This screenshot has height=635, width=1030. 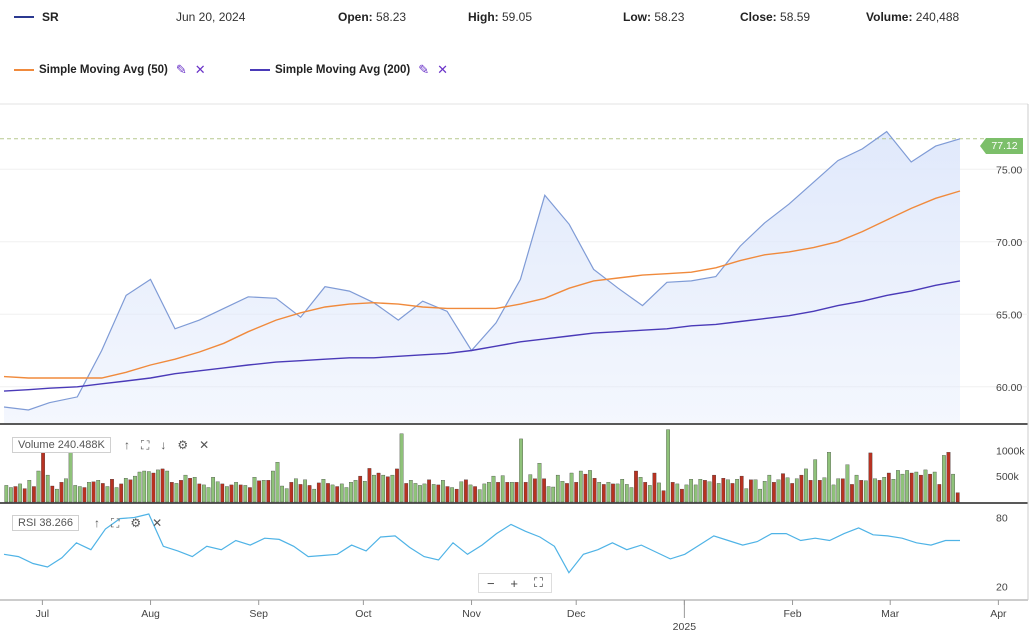 I want to click on high-stat: High: 59.05, so click(x=500, y=17).